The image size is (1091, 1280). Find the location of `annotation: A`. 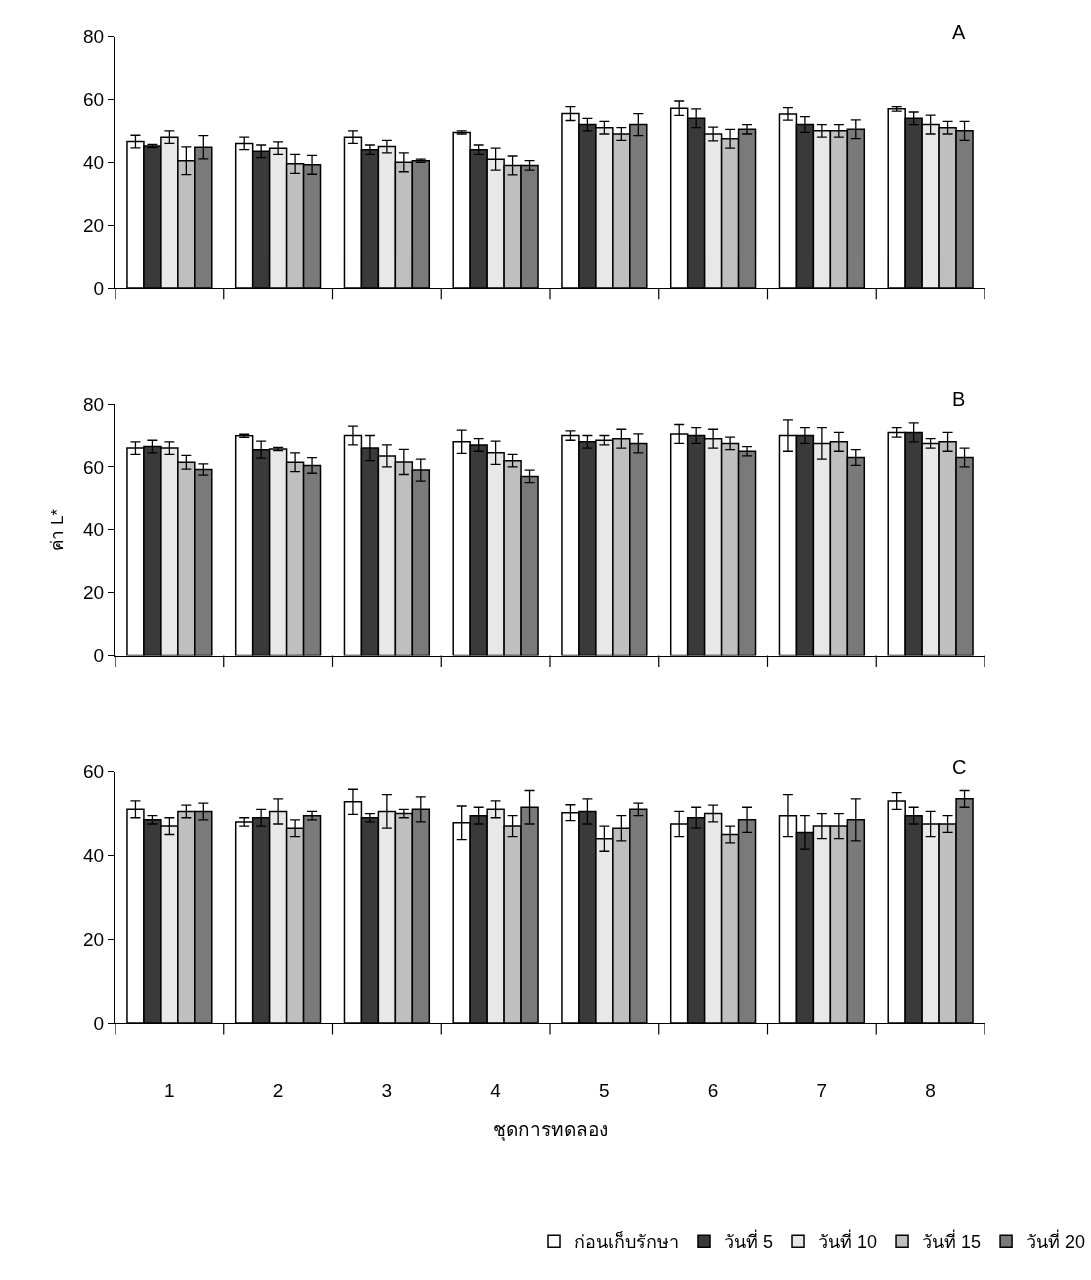

annotation: A is located at coordinates (959, 32).